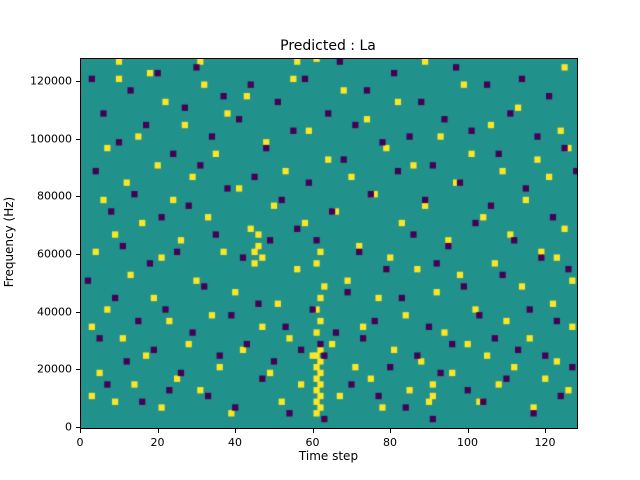 The width and height of the screenshot is (640, 480). Describe the element at coordinates (390, 442) in the screenshot. I see `x-tick-label: 80` at that location.